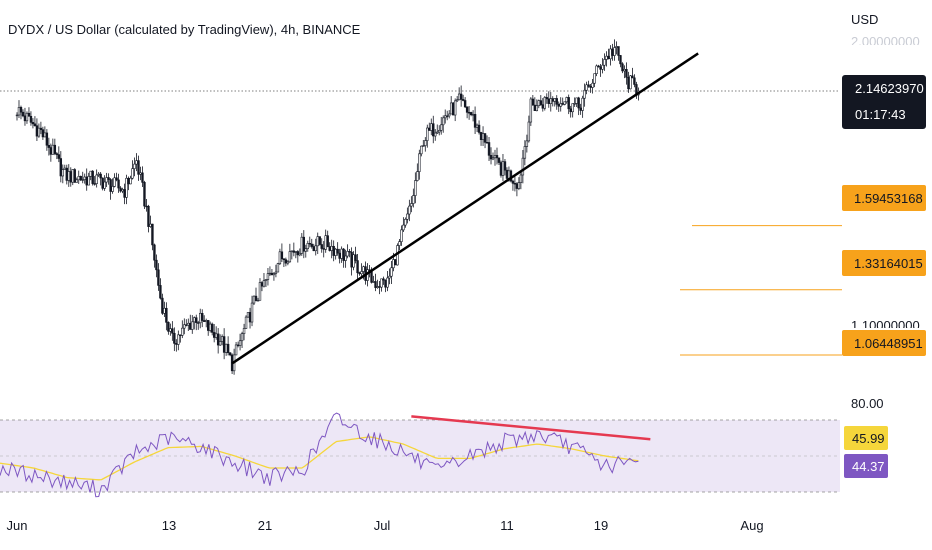 The width and height of the screenshot is (932, 550). Describe the element at coordinates (601, 525) in the screenshot. I see `x-tick-19: 19` at that location.